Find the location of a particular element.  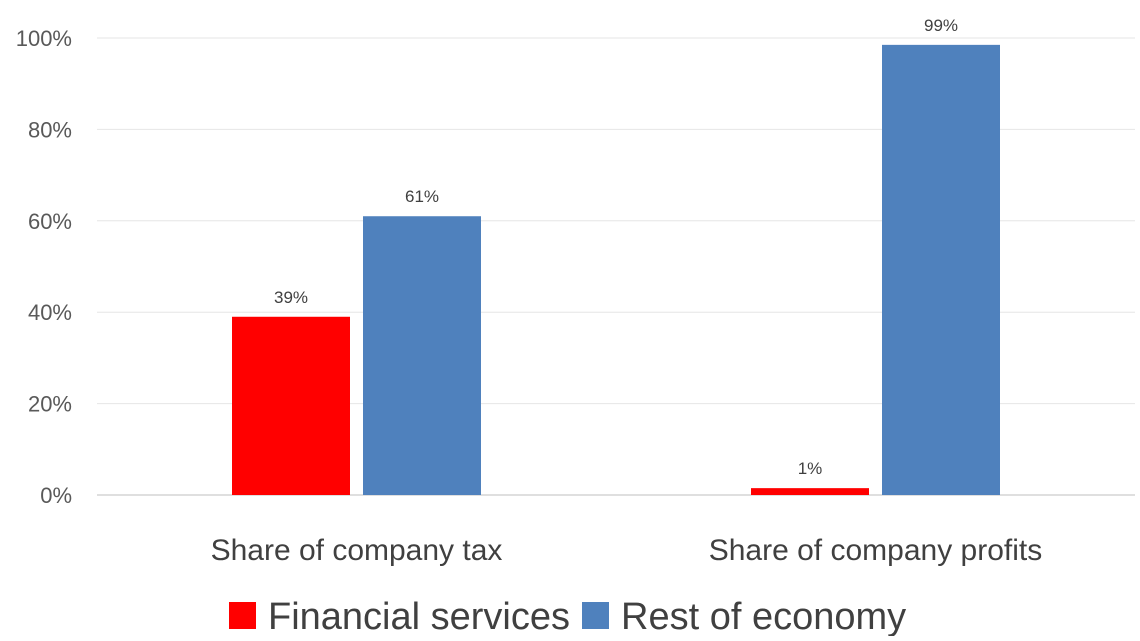

y-tick-label: 80% is located at coordinates (50, 129).